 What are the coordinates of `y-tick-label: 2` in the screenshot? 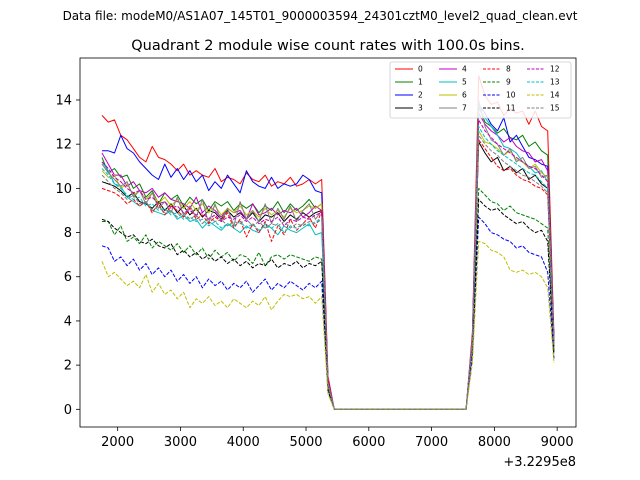 It's located at (68, 366).